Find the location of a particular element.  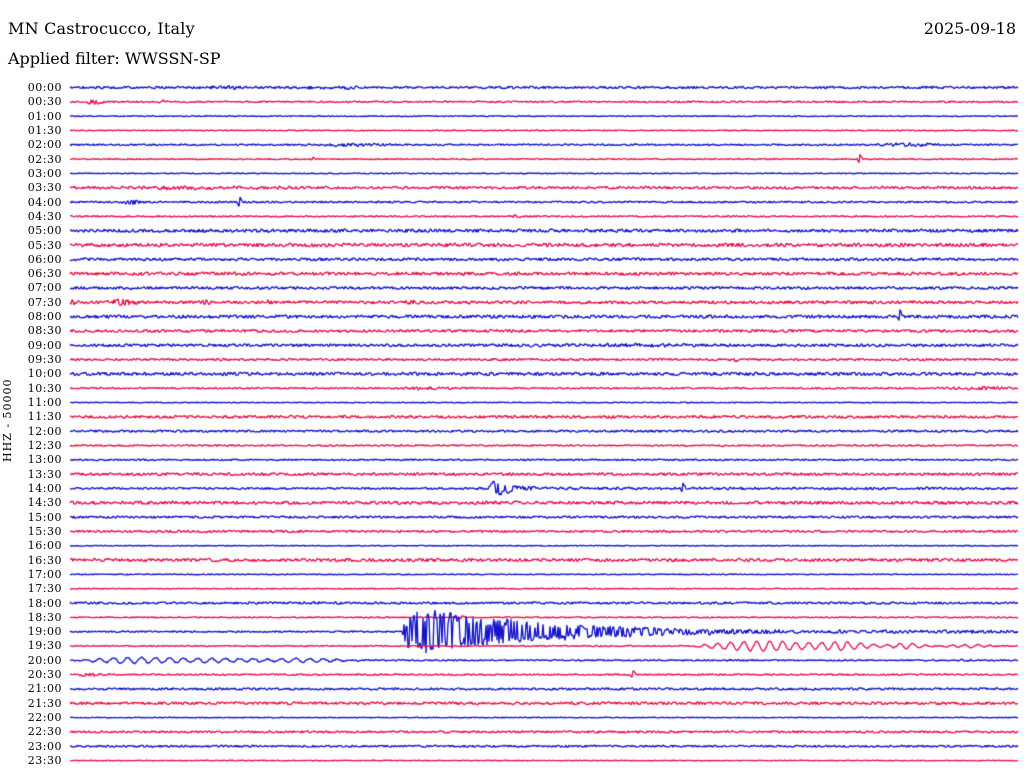

time-label-1100: 11:00 is located at coordinates (44, 403).